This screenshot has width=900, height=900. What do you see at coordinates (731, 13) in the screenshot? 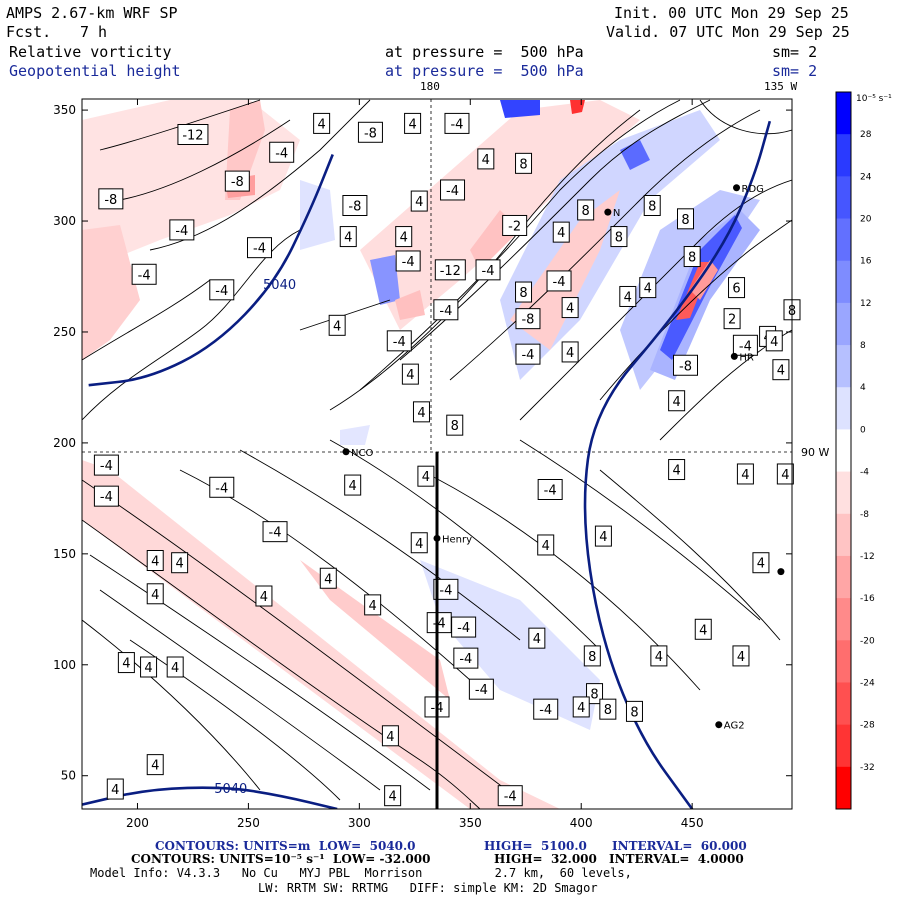
I see `init-time: Init. 00 UTC Mon 29 Sep 25` at bounding box center [731, 13].